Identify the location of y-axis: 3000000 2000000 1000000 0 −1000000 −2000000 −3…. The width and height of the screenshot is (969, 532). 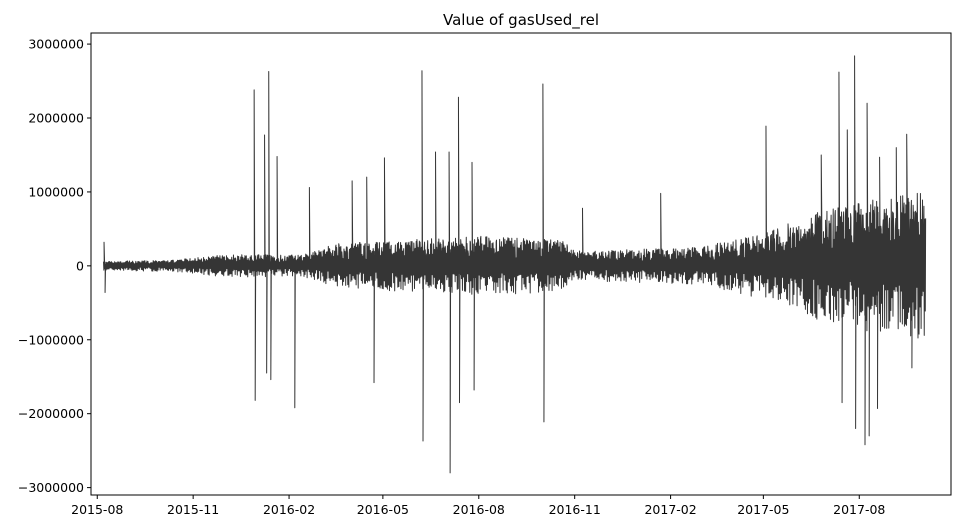
(54, 266).